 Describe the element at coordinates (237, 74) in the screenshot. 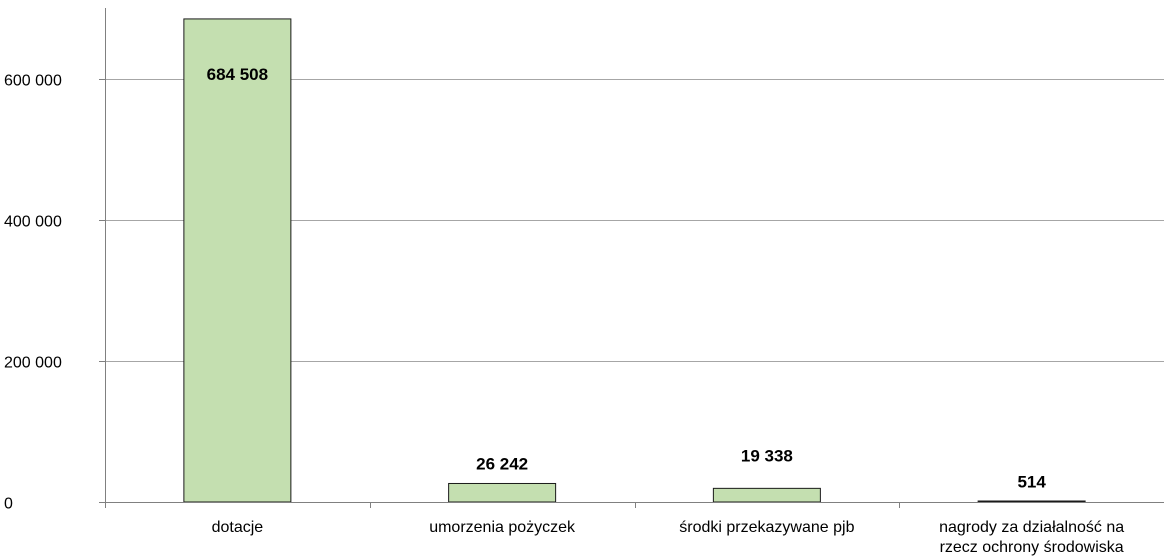

I see `data-label: 684 508` at that location.